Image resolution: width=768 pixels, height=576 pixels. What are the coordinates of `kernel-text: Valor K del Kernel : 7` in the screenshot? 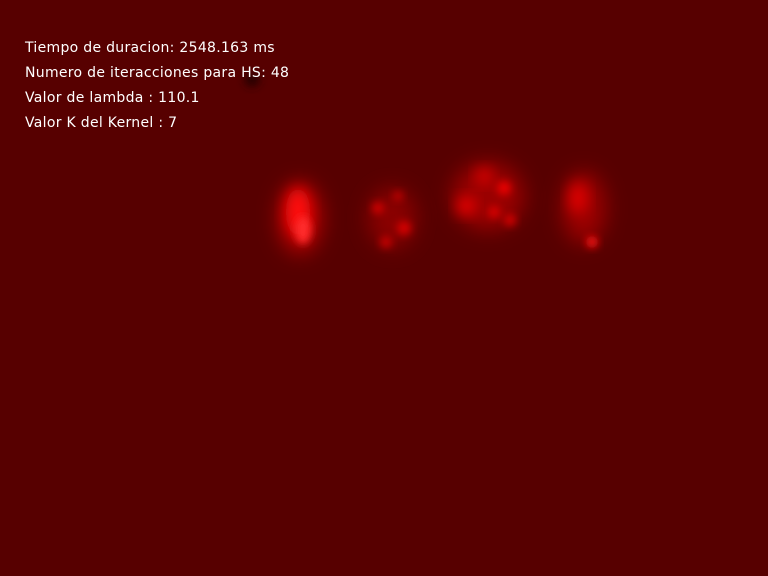 It's located at (101, 123).